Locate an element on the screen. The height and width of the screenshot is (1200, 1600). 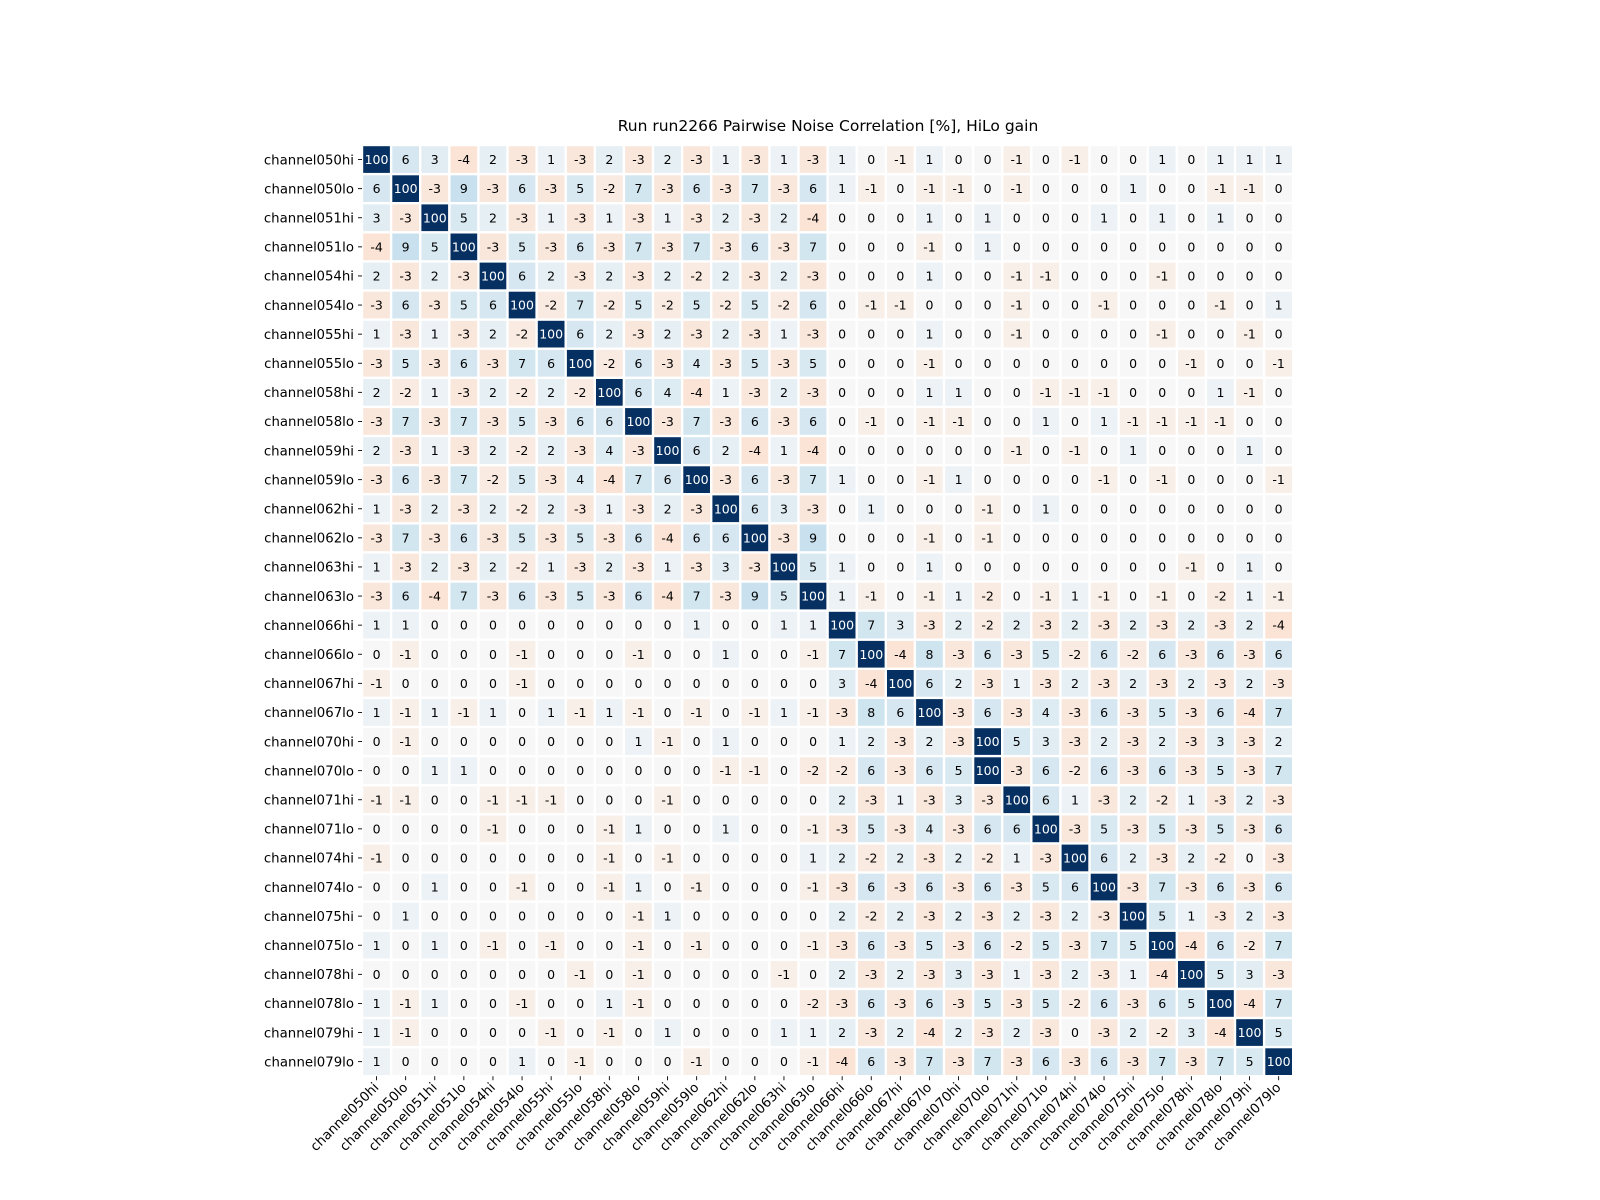
cell-value-label: 100 is located at coordinates (1162, 945).